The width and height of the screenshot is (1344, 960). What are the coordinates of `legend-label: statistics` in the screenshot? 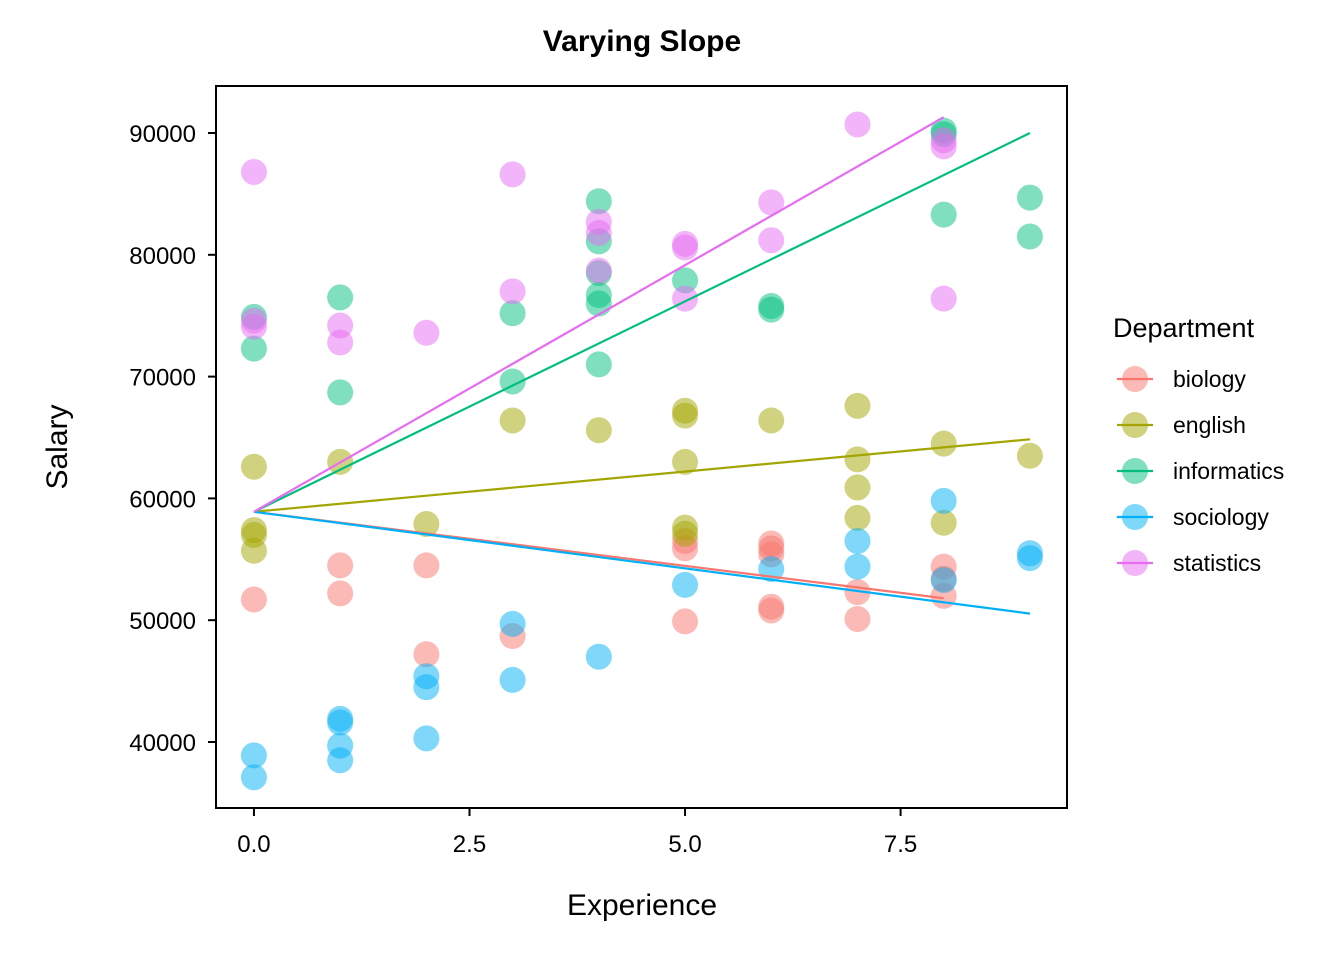 It's located at (1217, 563).